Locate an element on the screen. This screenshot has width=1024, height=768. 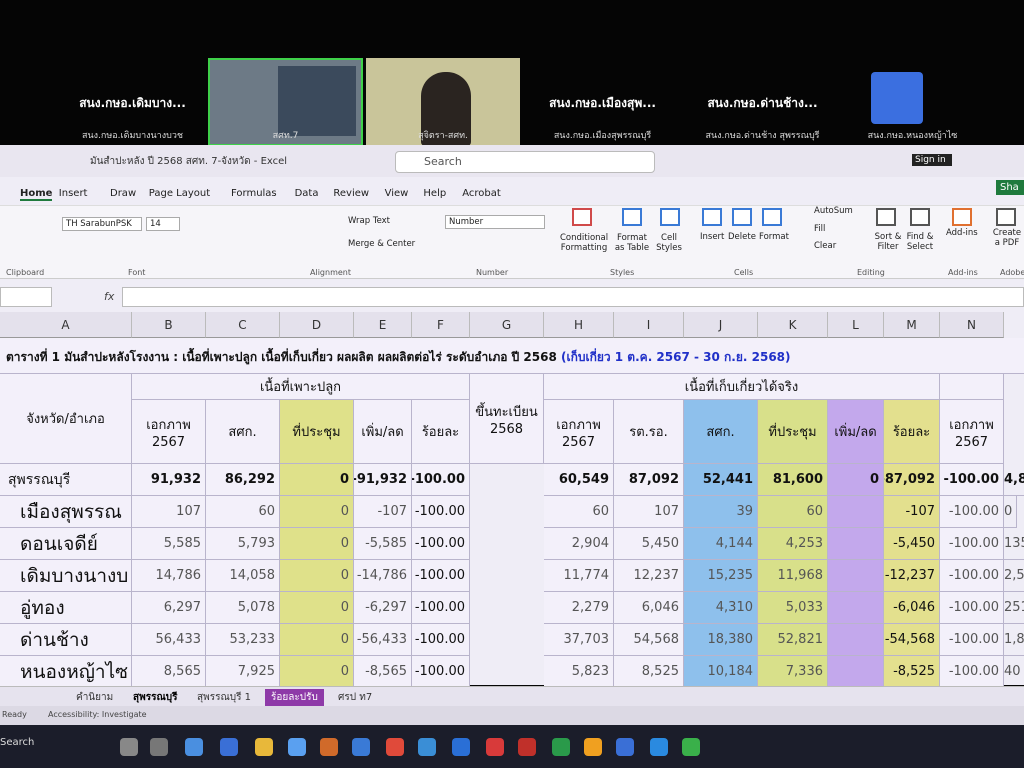
search-box: Search is located at coordinates (525, 162).